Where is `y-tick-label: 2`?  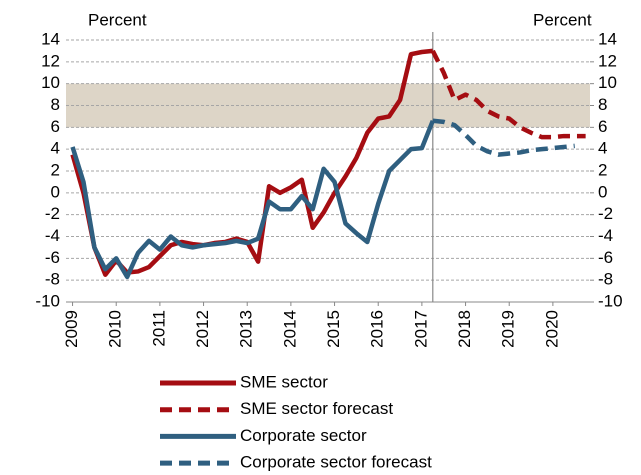
y-tick-label: 2 is located at coordinates (55, 169).